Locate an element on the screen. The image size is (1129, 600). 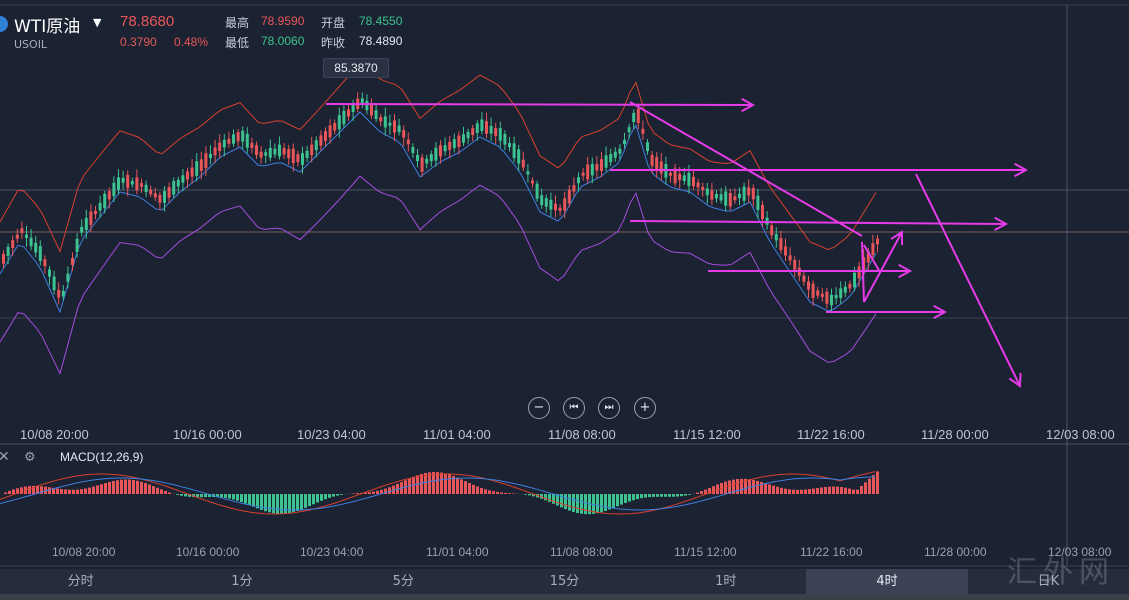
close-icon: ✕ is located at coordinates (5, 457).